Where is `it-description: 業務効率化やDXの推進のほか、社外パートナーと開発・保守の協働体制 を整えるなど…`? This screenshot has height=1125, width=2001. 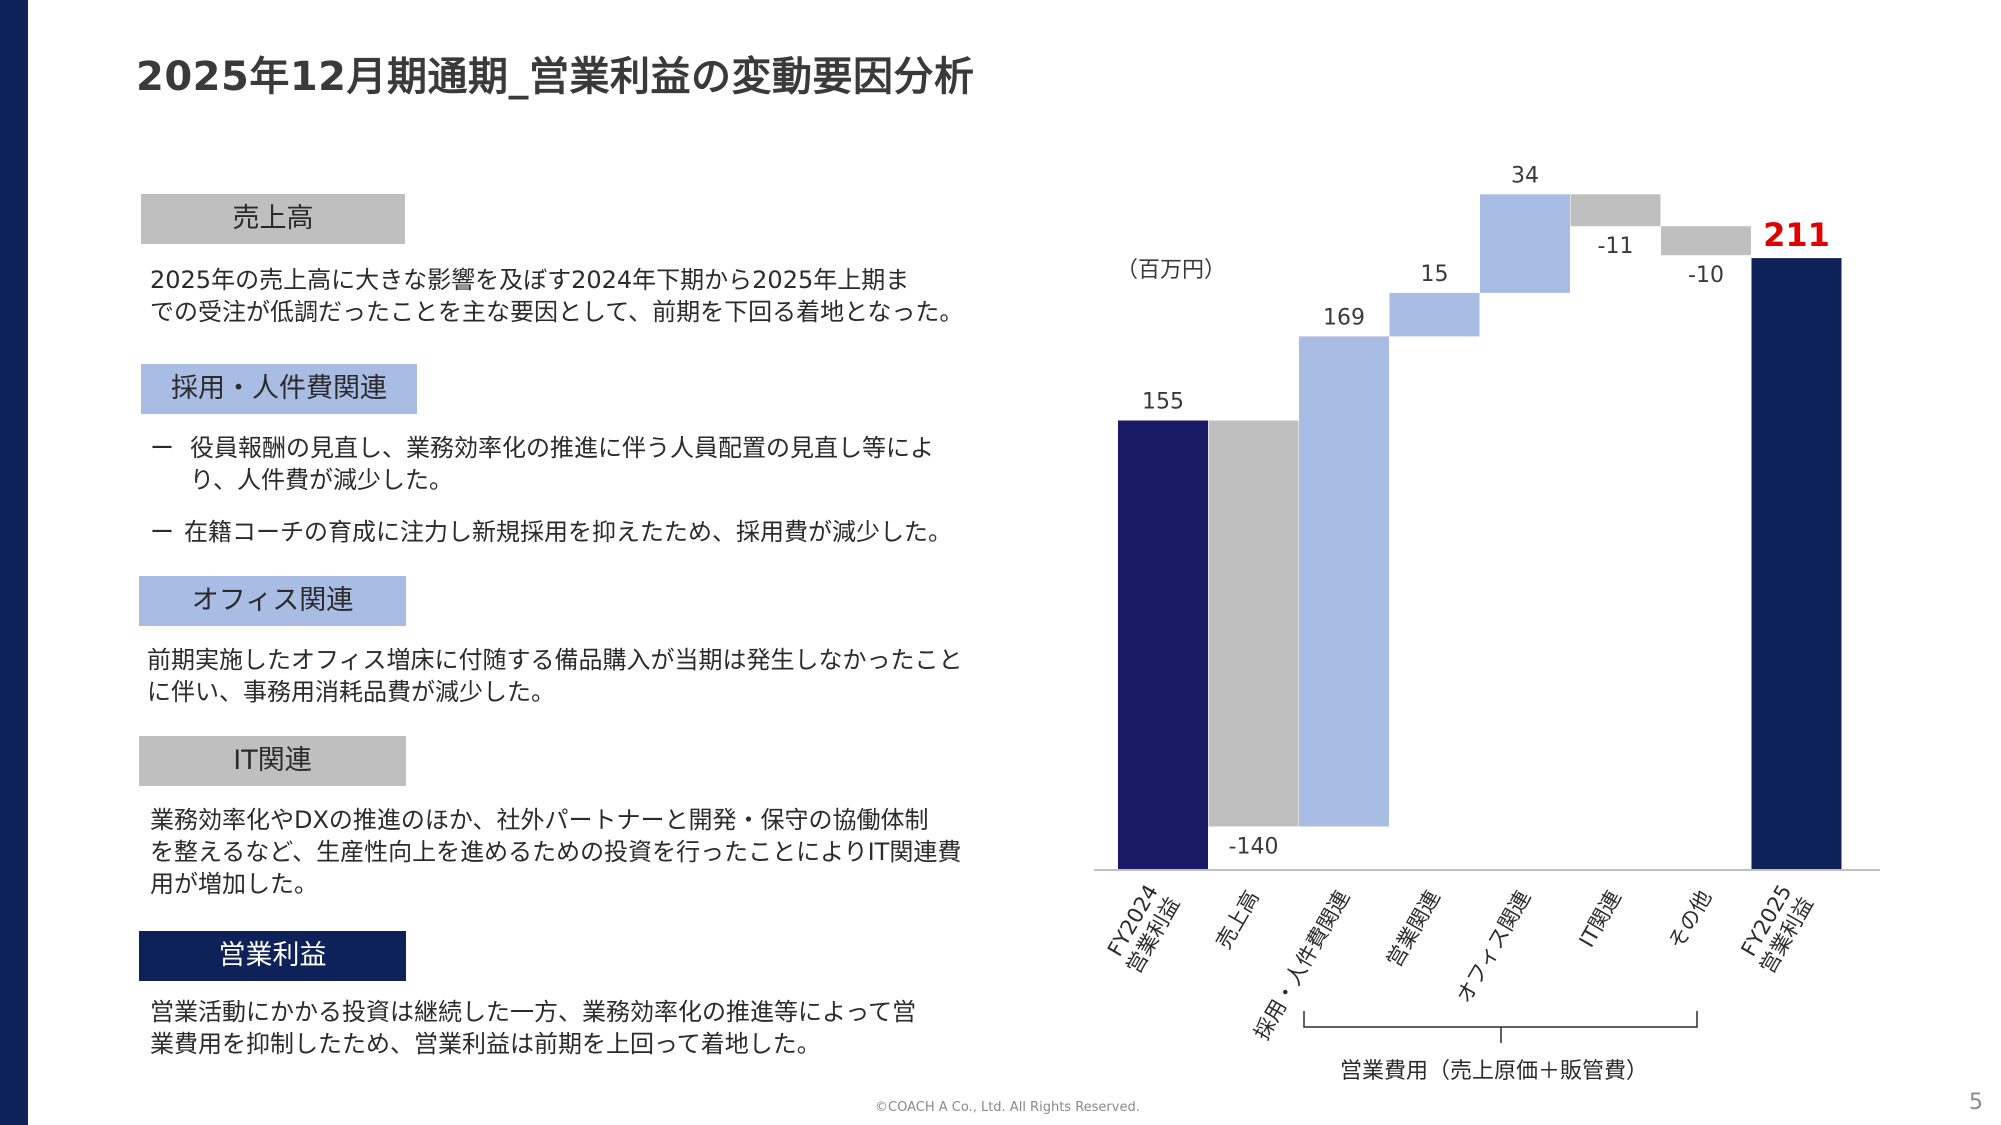
it-description: 業務効率化やDXの推進のほか、社外パートナーと開発・保守の協働体制 を整えるなど… is located at coordinates (560, 852).